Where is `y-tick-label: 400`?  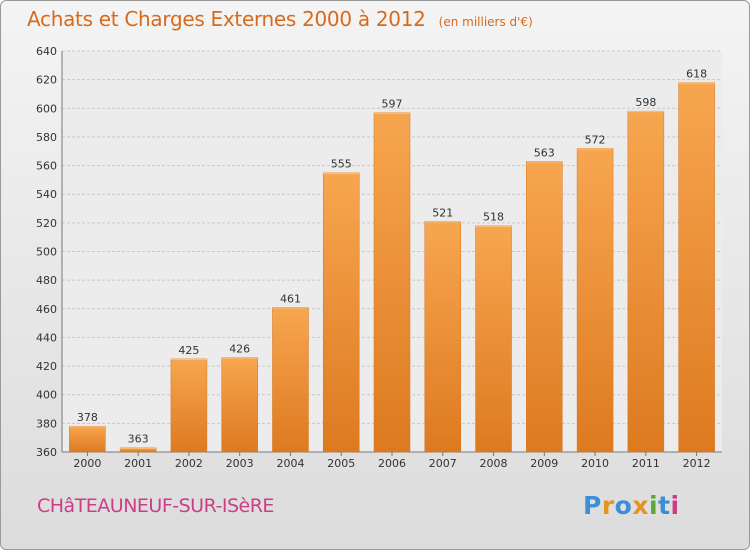
y-tick-label: 400 is located at coordinates (46, 395).